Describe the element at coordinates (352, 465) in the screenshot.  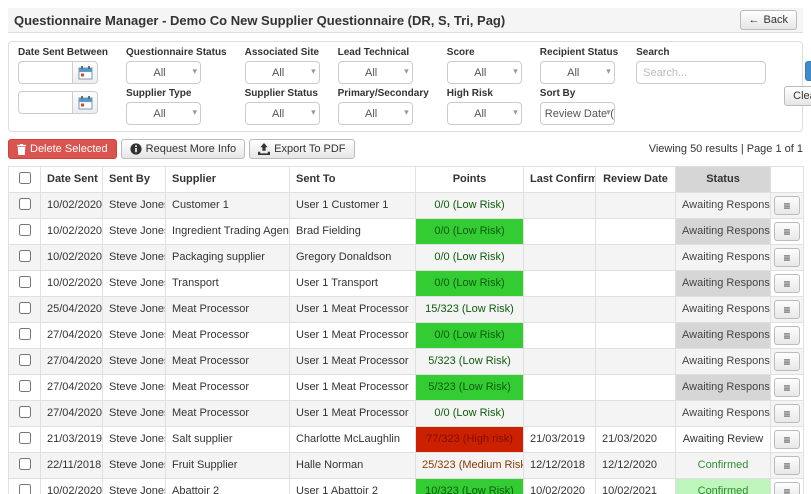
I see `cell-sent-to: Halle Norman` at that location.